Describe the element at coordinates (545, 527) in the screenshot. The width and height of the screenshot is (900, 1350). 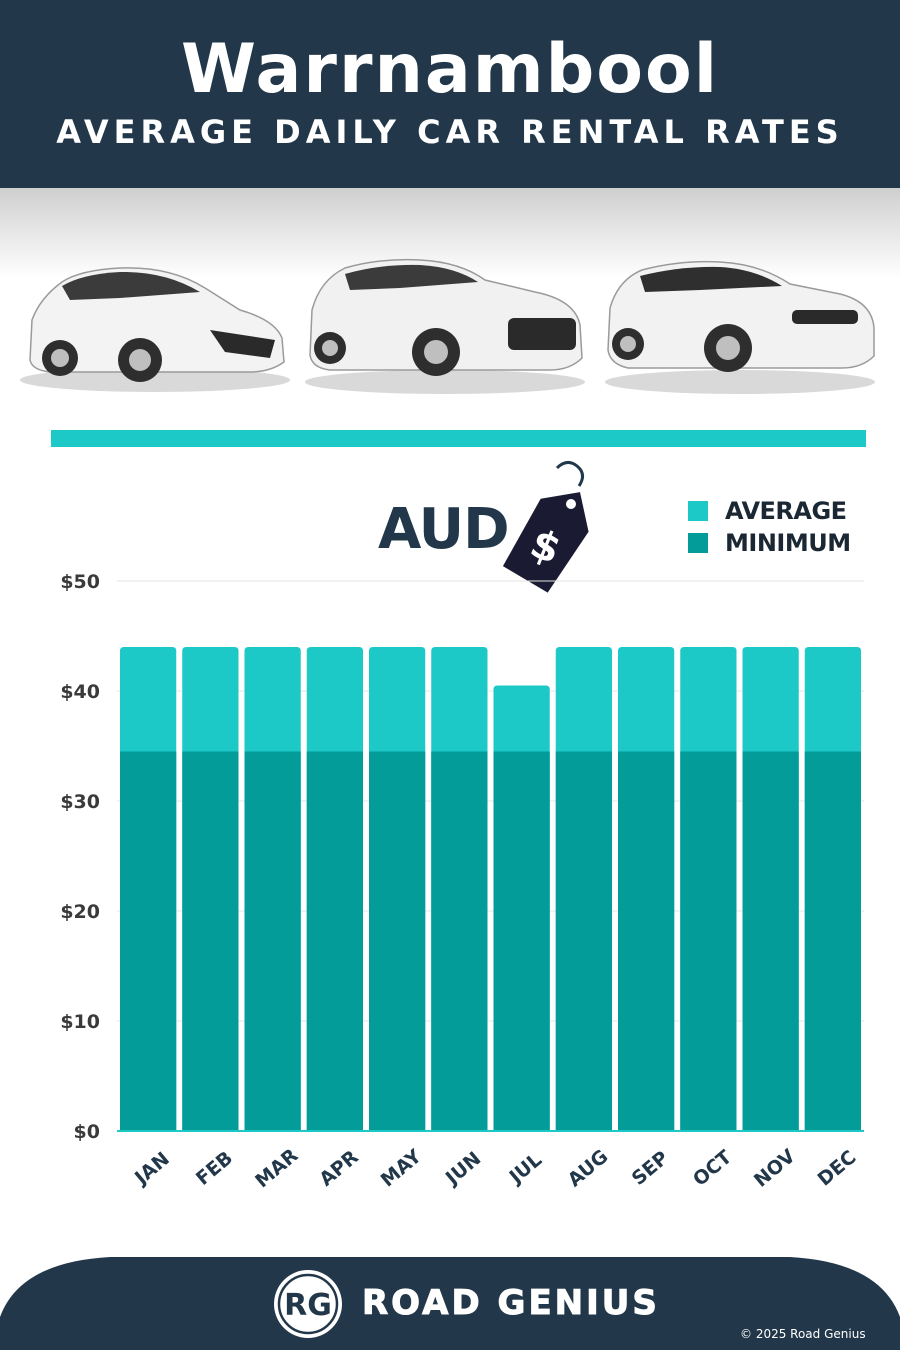
I see `price-tag-icon: $` at that location.